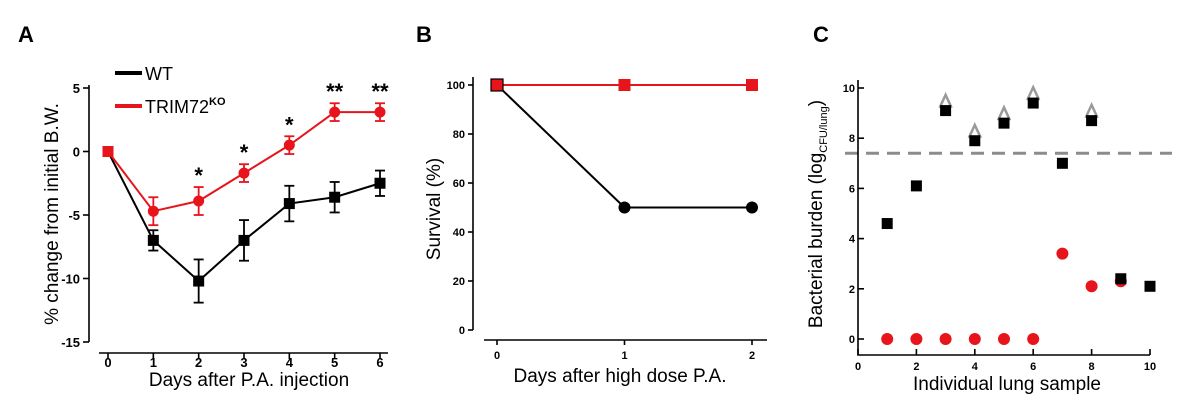 The height and width of the screenshot is (409, 1200). What do you see at coordinates (849, 89) in the screenshot?
I see `y-tick-label-c: 10` at bounding box center [849, 89].